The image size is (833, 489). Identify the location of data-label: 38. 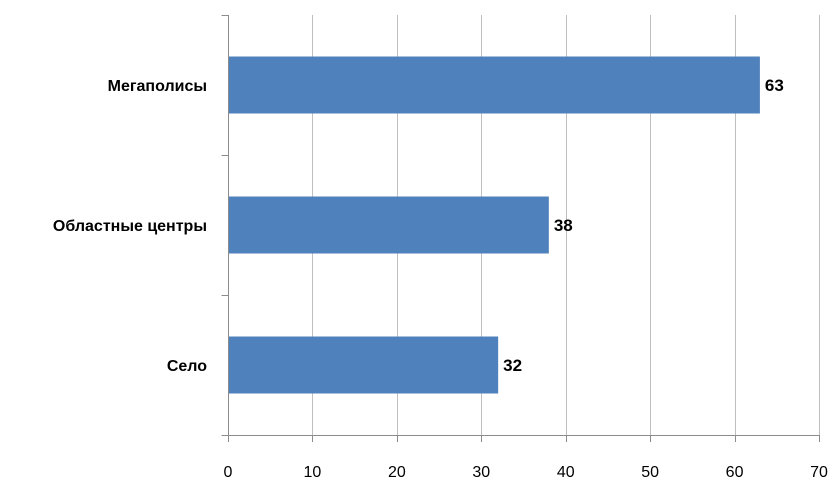
(563, 225).